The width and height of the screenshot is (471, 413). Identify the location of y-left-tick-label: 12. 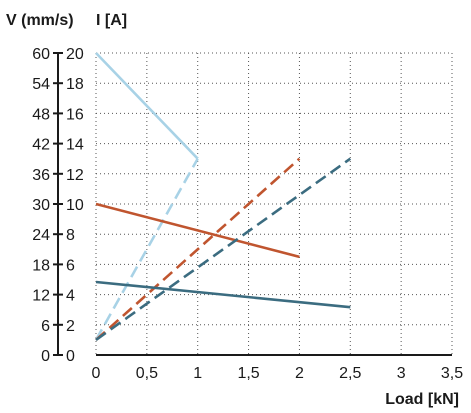
(41, 296).